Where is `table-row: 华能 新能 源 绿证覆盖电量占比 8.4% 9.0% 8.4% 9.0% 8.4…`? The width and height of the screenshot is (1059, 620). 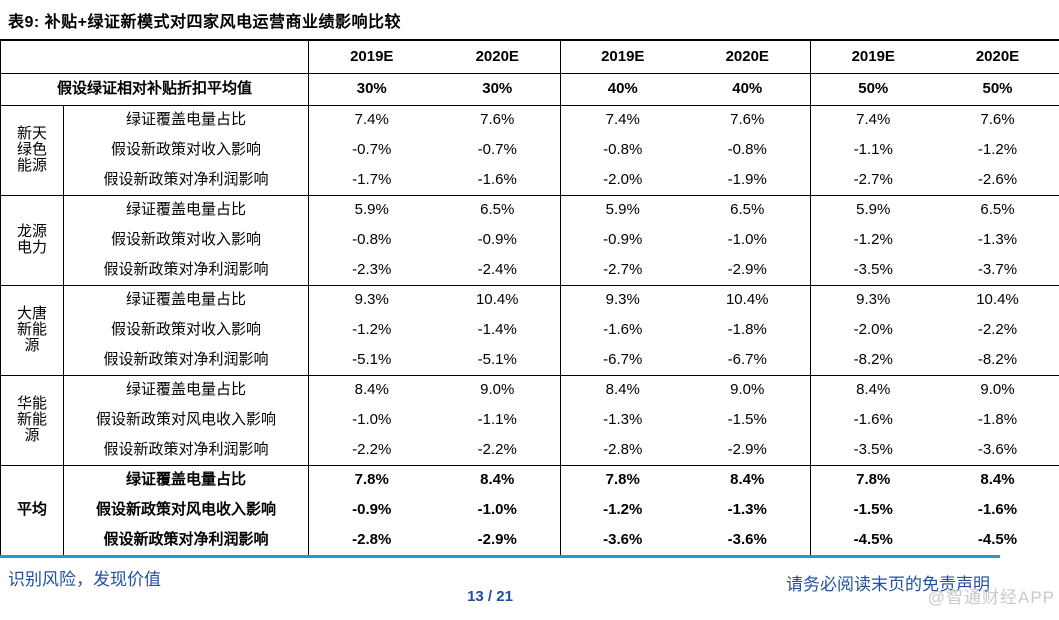 table-row: 华能 新能 源 绿证覆盖电量占比 8.4% 9.0% 8.4% 9.0% 8.4… is located at coordinates (529, 420).